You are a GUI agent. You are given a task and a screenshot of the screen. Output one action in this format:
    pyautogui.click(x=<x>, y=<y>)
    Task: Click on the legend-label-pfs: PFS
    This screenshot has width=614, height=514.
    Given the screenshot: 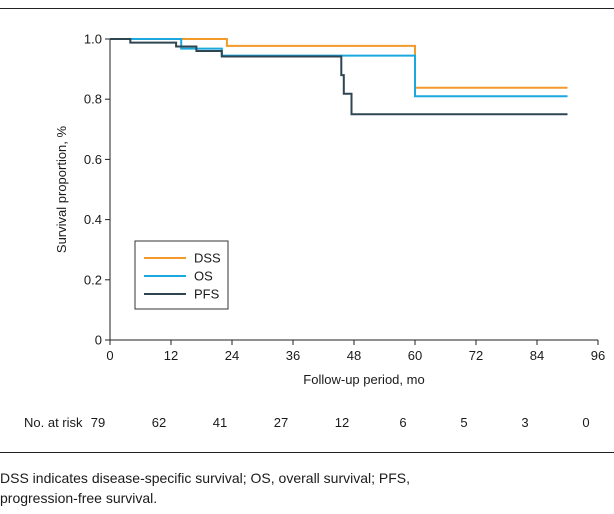 What is the action you would take?
    pyautogui.click(x=207, y=294)
    